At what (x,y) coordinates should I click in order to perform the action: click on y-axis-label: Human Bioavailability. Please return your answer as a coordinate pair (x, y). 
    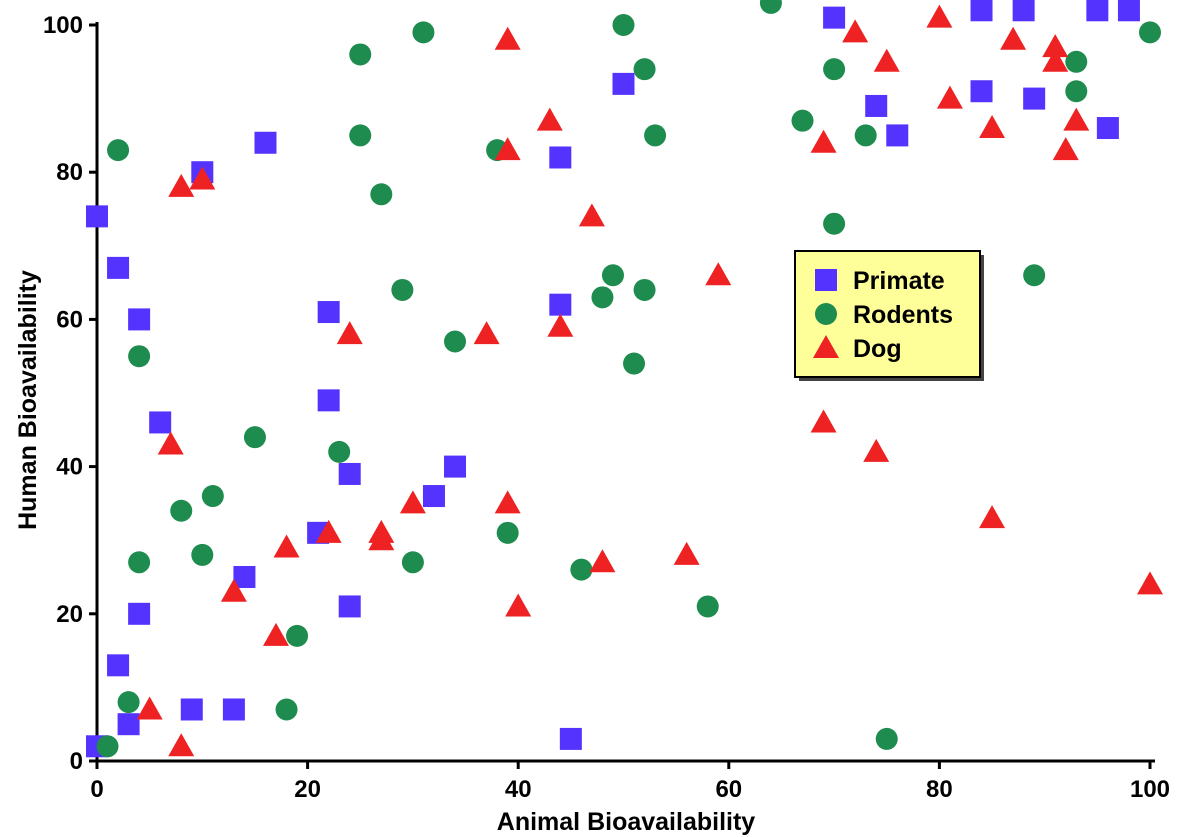
    Looking at the image, I should click on (28, 400).